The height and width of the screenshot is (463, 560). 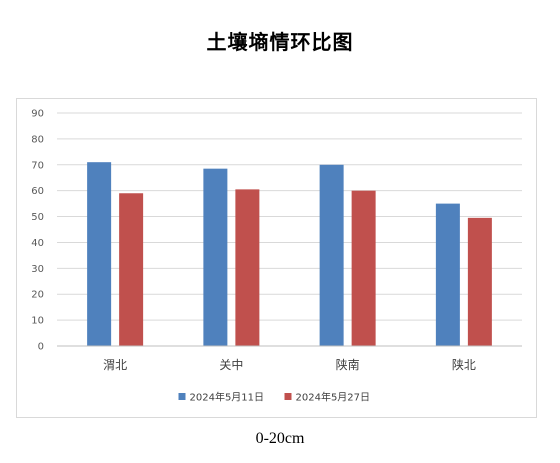 I want to click on y-tick-label: 20, so click(x=37, y=295).